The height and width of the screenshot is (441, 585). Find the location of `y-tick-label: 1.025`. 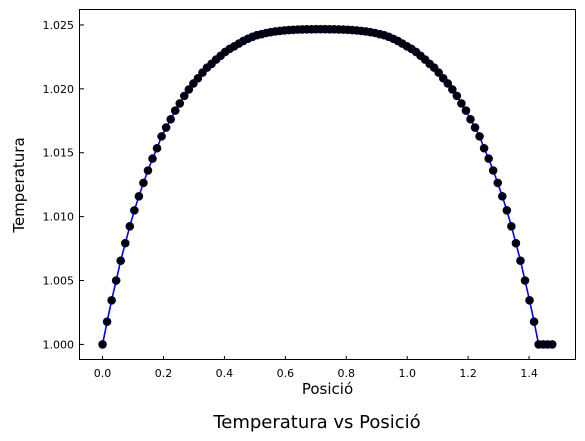

y-tick-label: 1.025 is located at coordinates (59, 25).